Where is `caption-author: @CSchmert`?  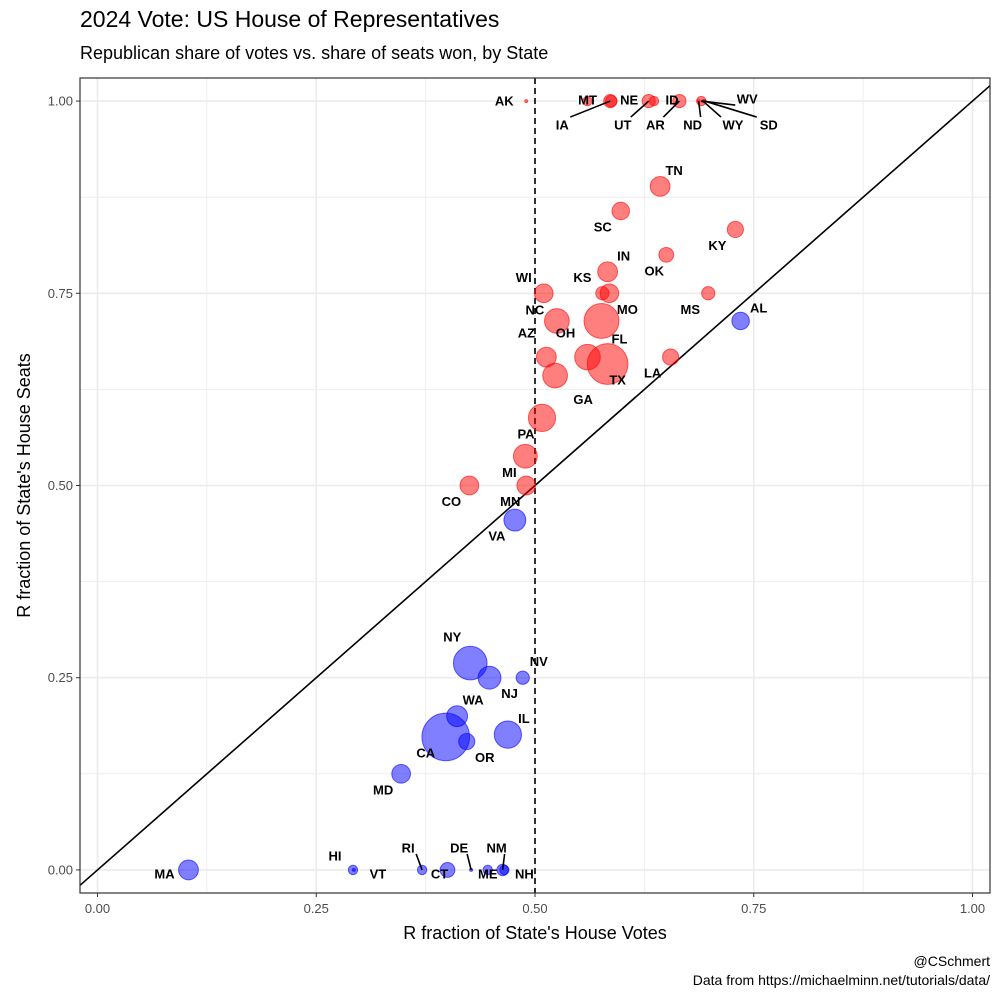 caption-author: @CSchmert is located at coordinates (951, 961).